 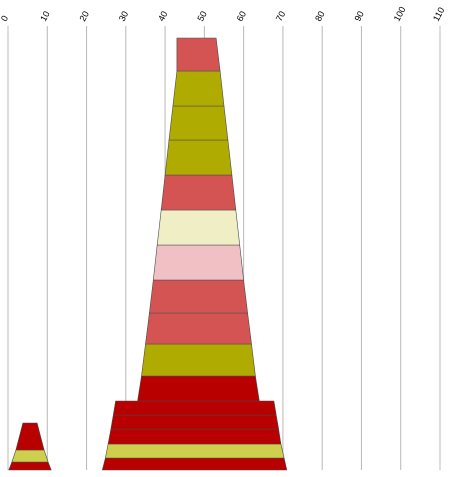 I want to click on x-tick-label: 50, so click(x=202, y=16).